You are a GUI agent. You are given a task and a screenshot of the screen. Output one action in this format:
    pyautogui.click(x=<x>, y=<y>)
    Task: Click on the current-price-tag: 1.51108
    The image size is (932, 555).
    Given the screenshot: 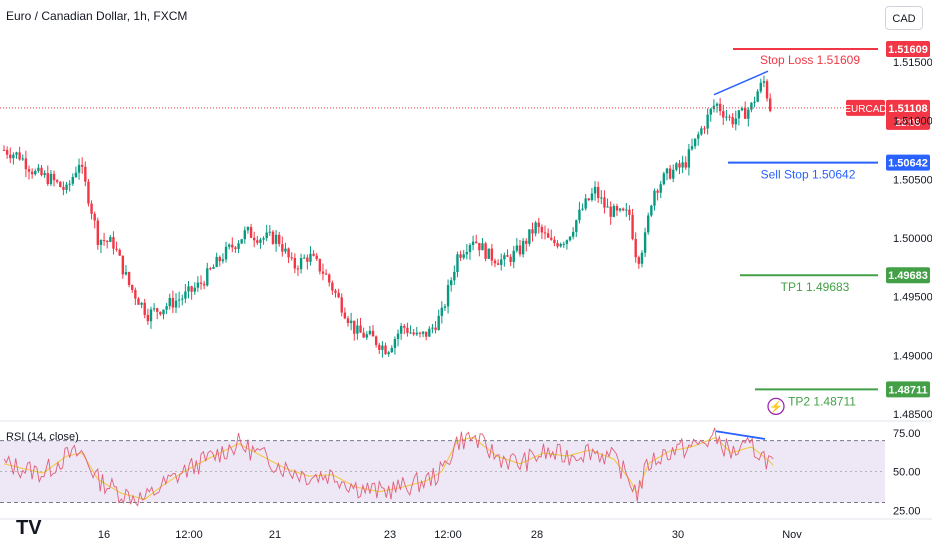 What is the action you would take?
    pyautogui.click(x=907, y=109)
    